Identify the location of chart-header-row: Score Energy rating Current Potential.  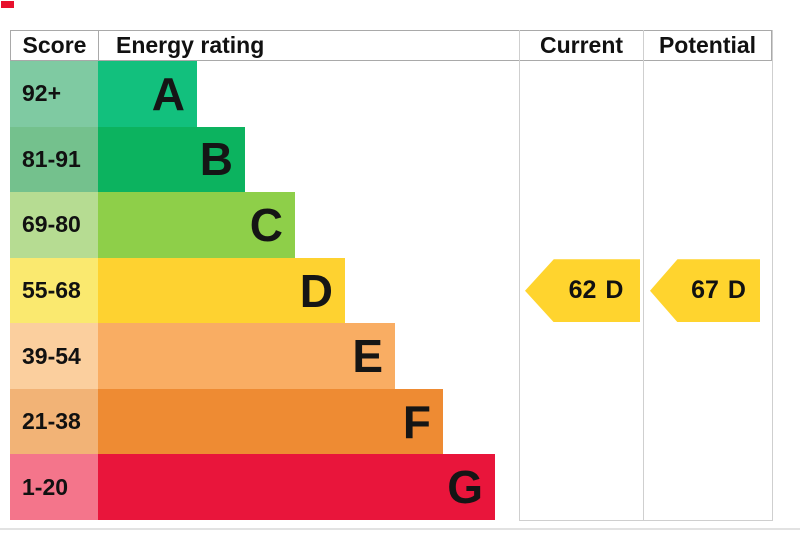
(391, 45).